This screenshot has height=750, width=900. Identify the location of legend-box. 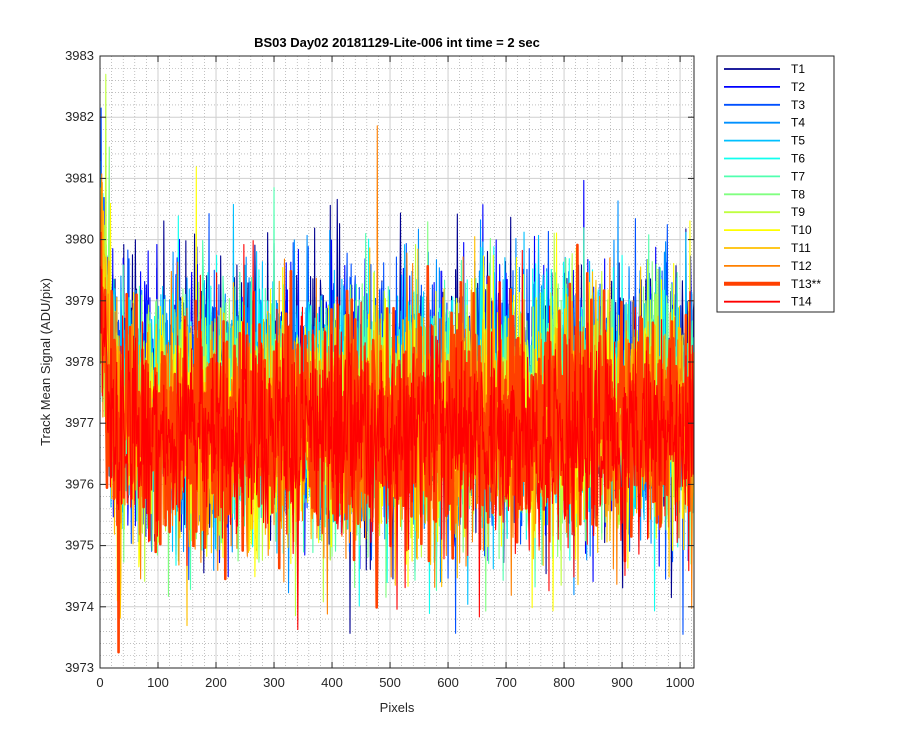
(775, 184).